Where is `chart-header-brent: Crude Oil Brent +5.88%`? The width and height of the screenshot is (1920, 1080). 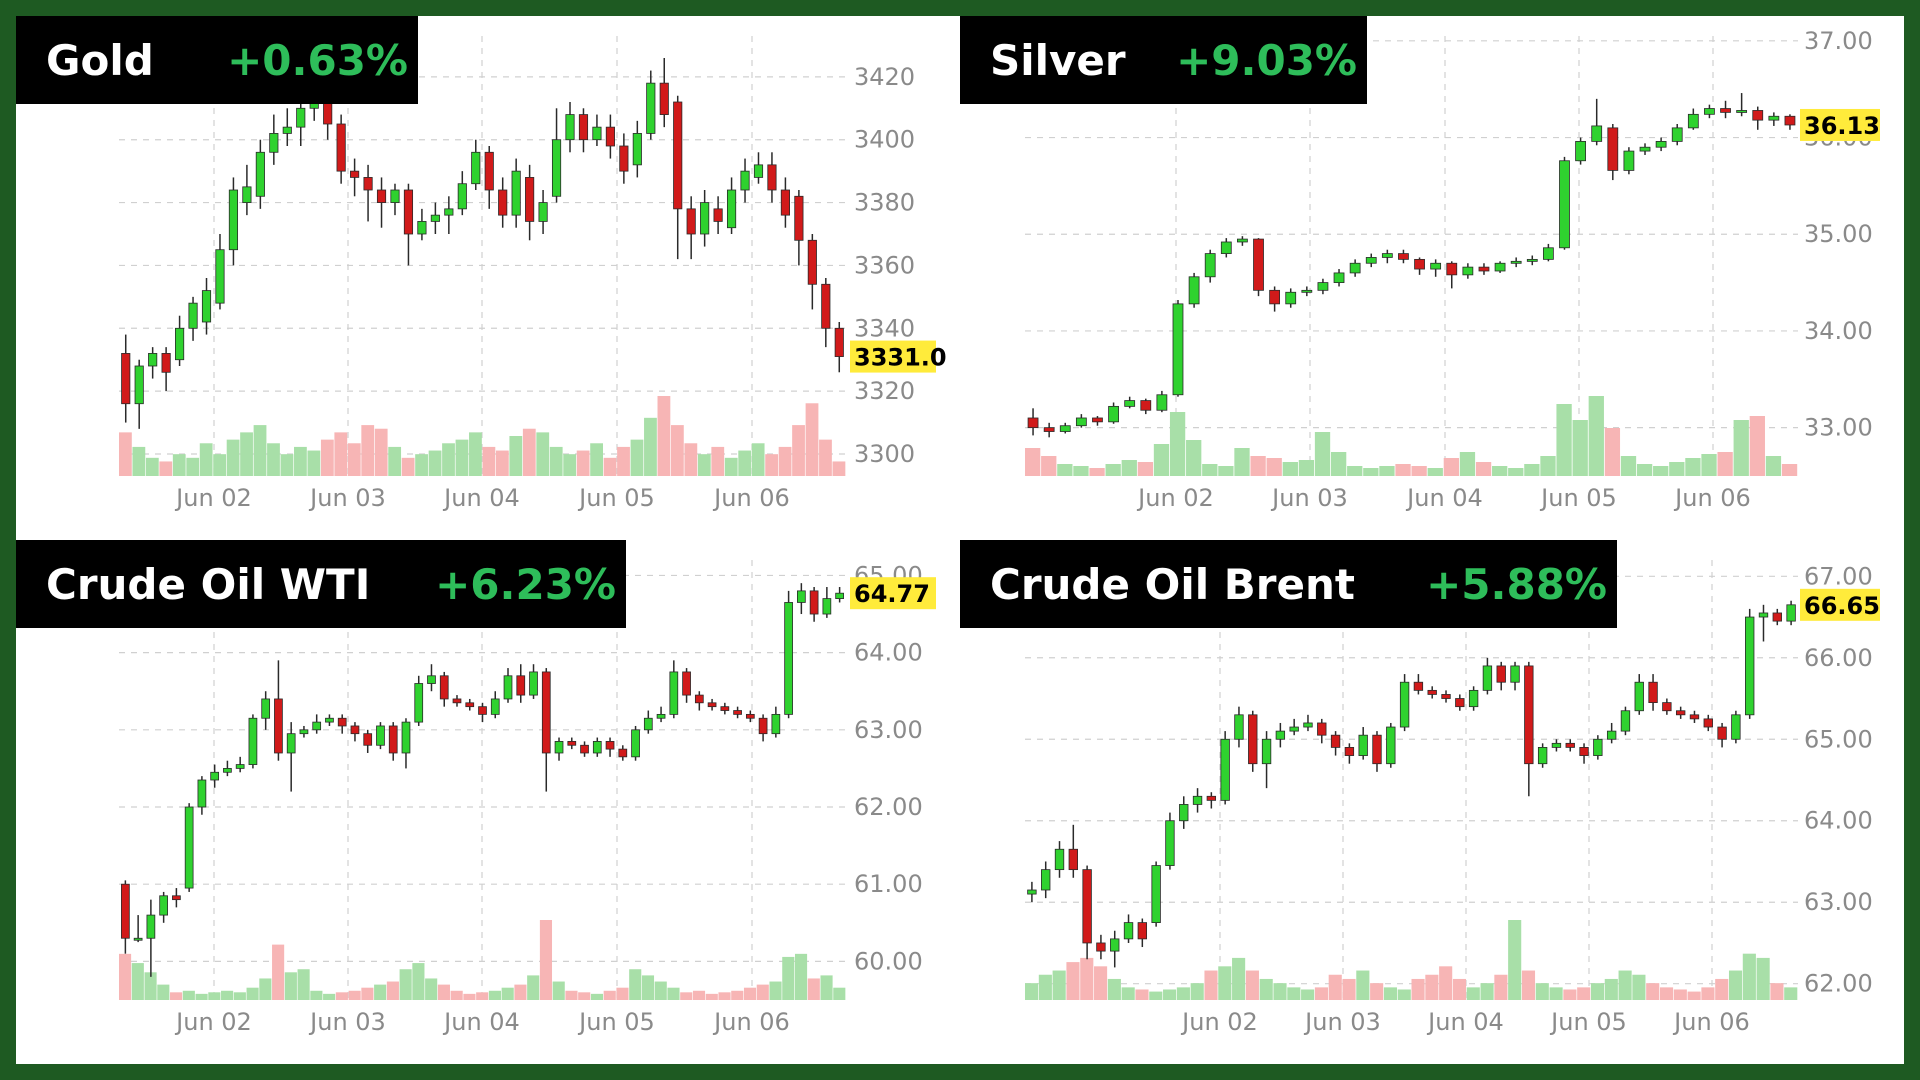 chart-header-brent: Crude Oil Brent +5.88% is located at coordinates (1288, 584).